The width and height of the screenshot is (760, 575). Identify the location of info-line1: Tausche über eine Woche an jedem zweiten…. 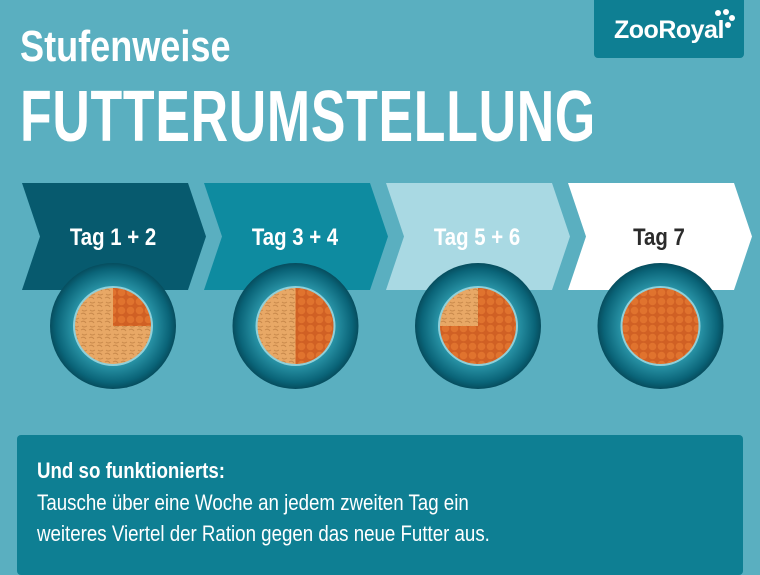
(253, 502).